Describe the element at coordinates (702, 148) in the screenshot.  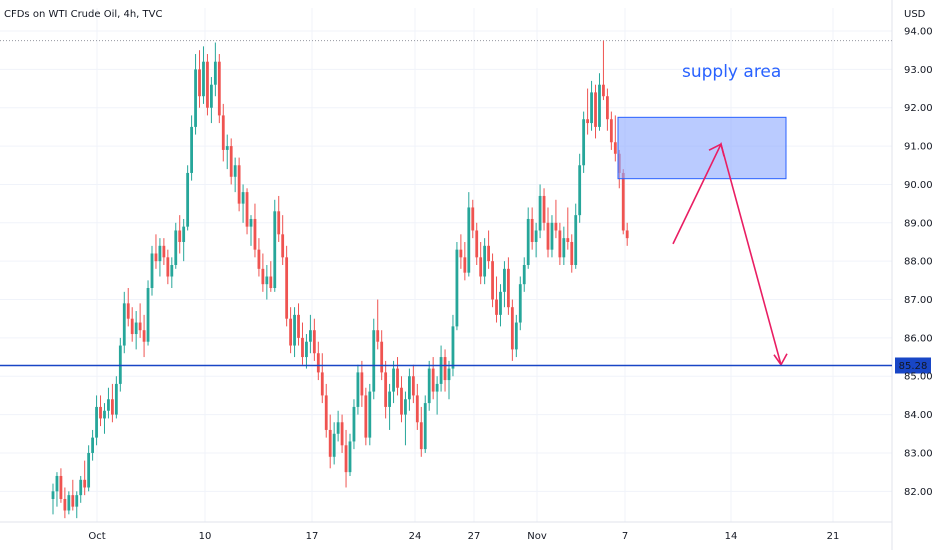
I see `supply-area-box` at that location.